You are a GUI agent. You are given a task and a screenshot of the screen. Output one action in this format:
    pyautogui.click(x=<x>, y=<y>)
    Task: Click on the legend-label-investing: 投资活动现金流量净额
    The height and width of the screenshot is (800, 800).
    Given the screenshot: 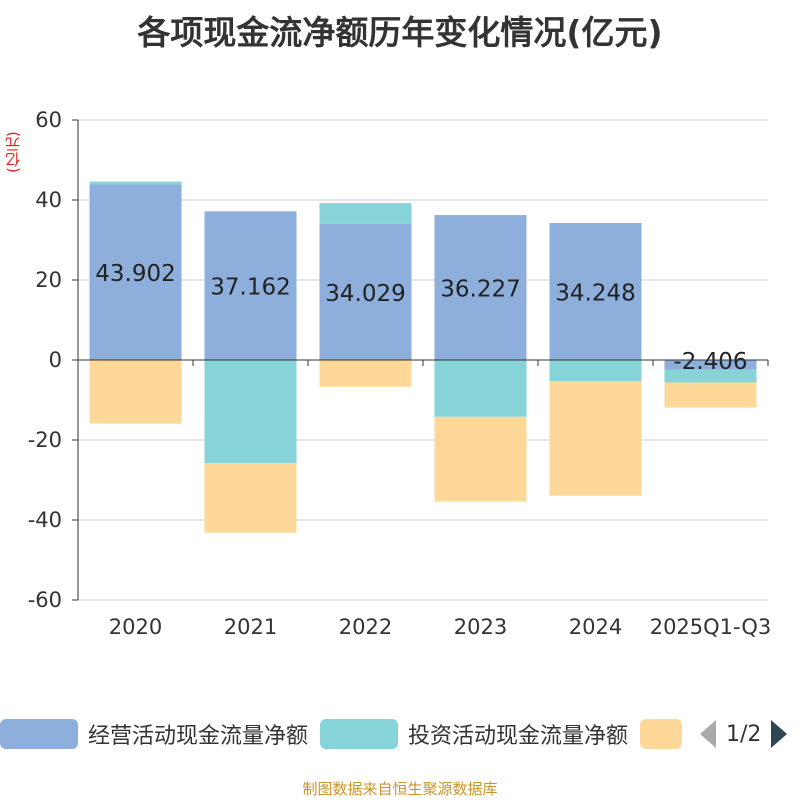 What is the action you would take?
    pyautogui.click(x=518, y=736)
    